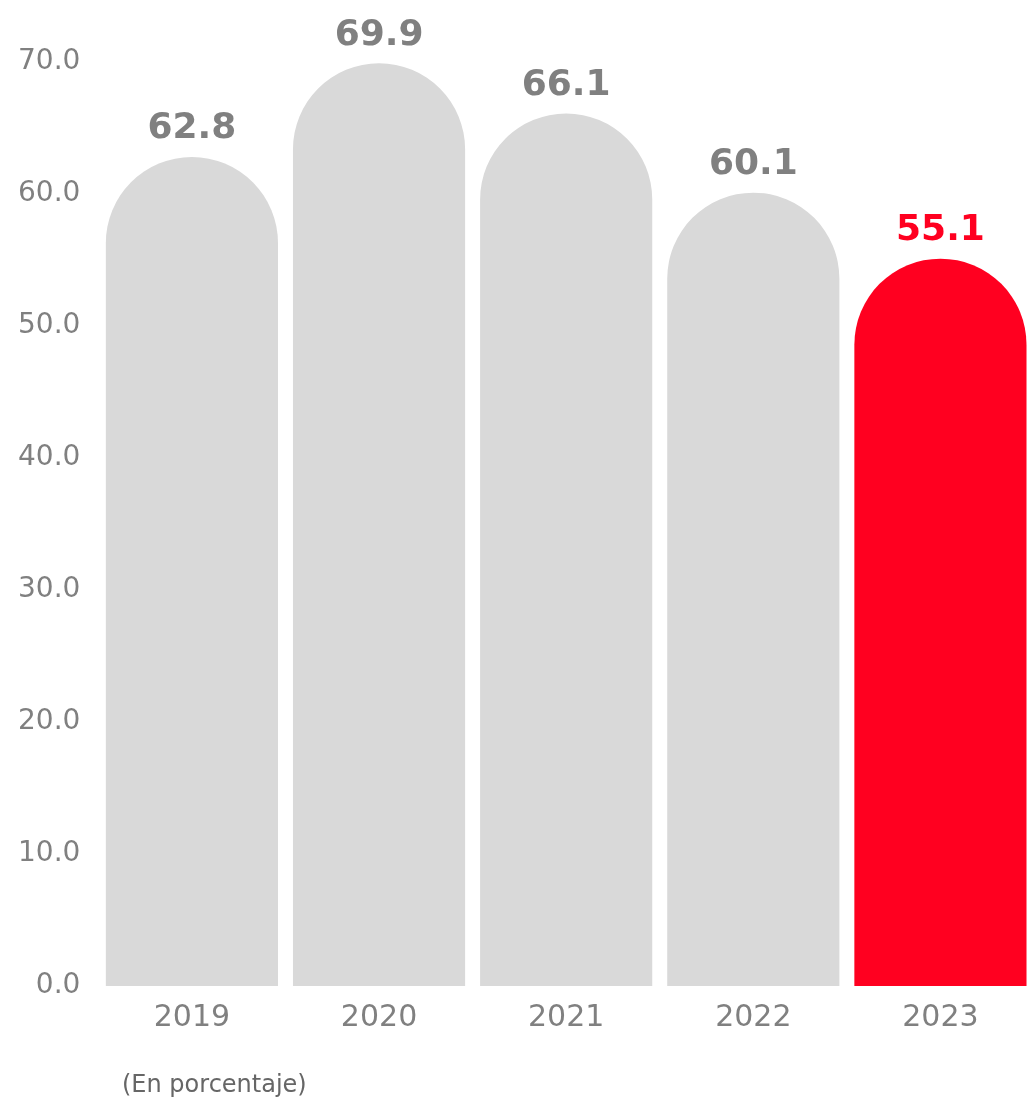 The width and height of the screenshot is (1036, 1107). I want to click on x-tick-label: 2021, so click(566, 1015).